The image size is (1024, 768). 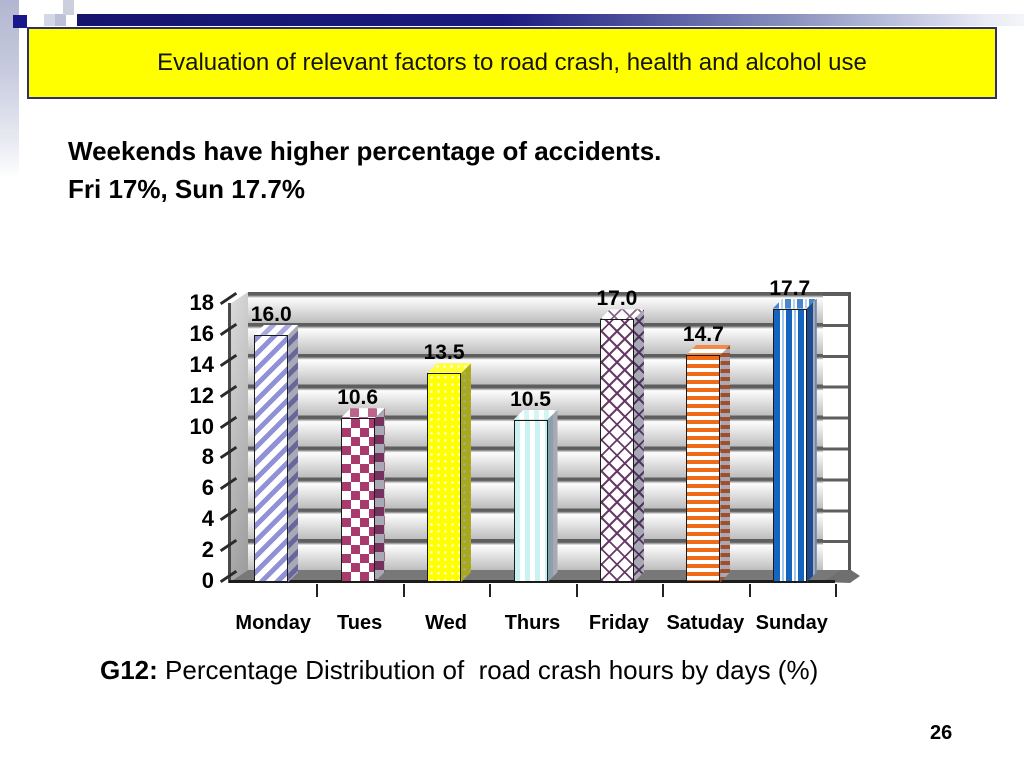 I want to click on chart-right-wall, so click(x=837, y=431).